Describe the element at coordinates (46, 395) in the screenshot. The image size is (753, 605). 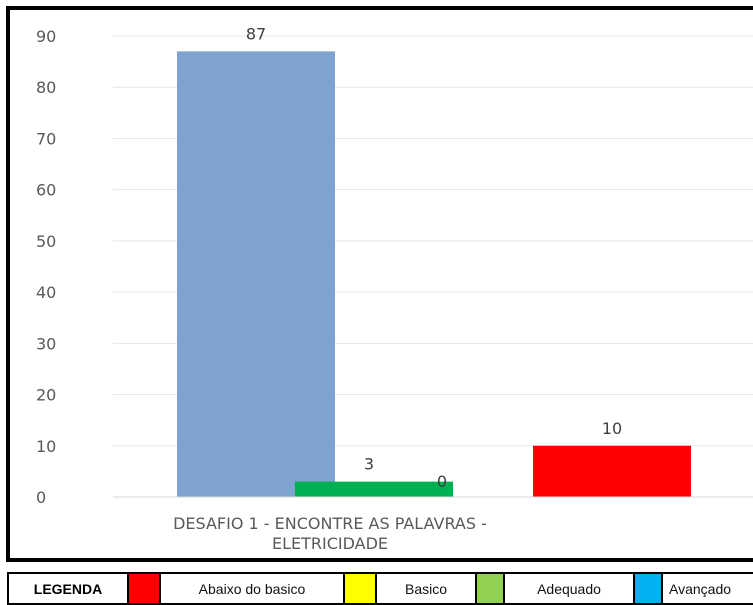
I see `y-tick-label: 20` at that location.